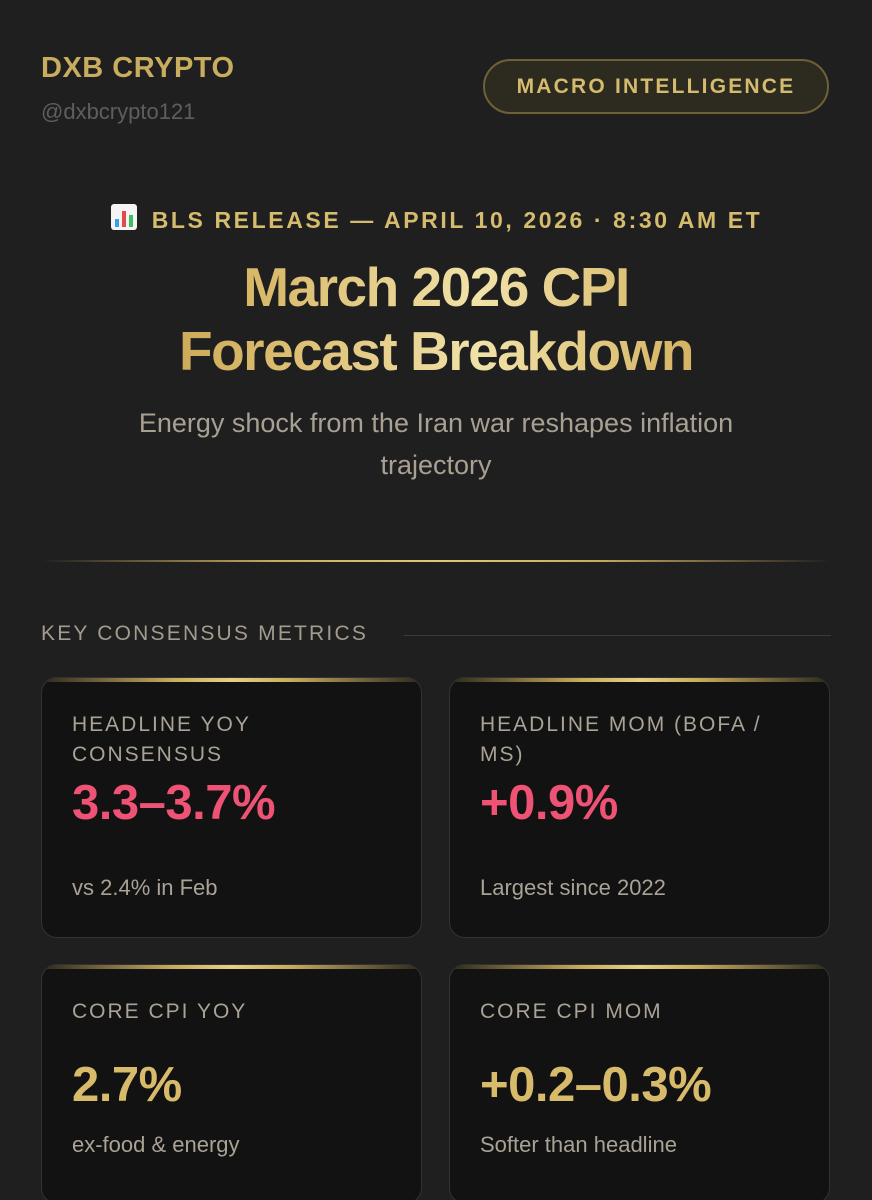 Image resolution: width=872 pixels, height=1200 pixels. What do you see at coordinates (573, 887) in the screenshot?
I see `metric-note: Largest since 2022` at bounding box center [573, 887].